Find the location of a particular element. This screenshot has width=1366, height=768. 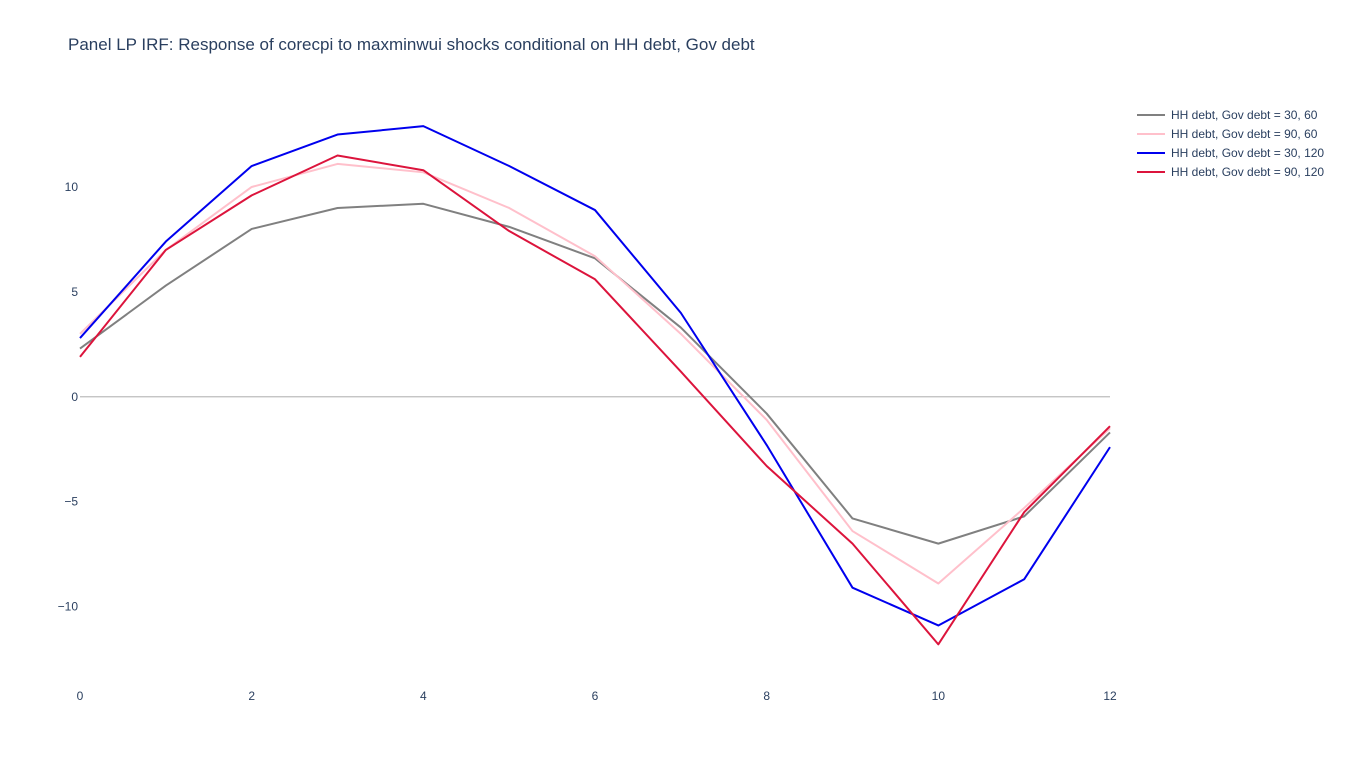

legend-item: HH debt, Gov debt = 30, 60 is located at coordinates (1227, 115).